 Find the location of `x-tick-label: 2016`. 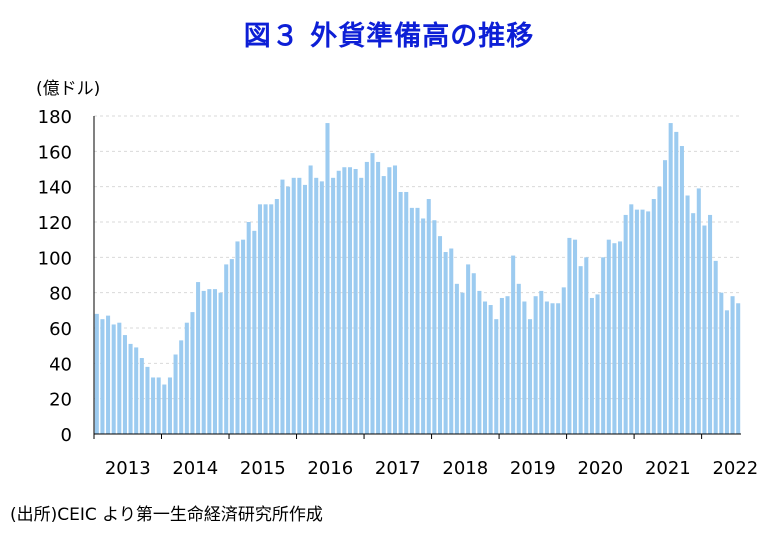

x-tick-label: 2016 is located at coordinates (330, 468).